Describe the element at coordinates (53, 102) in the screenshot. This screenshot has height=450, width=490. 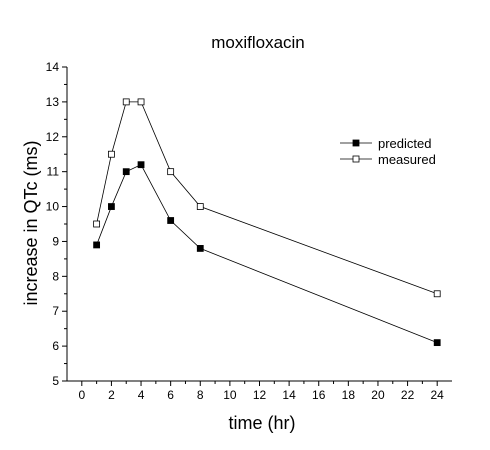
I see `y-tick-label: 13` at that location.